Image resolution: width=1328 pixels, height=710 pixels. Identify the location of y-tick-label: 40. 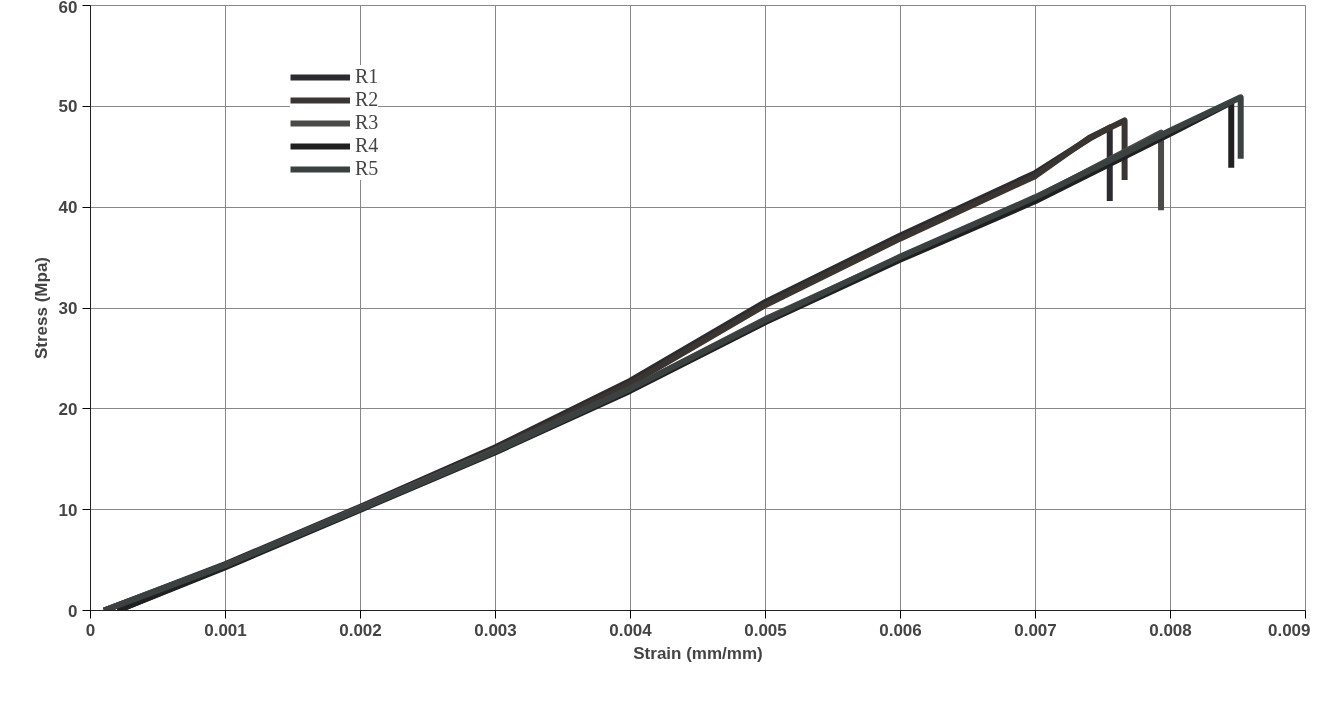
(68, 208).